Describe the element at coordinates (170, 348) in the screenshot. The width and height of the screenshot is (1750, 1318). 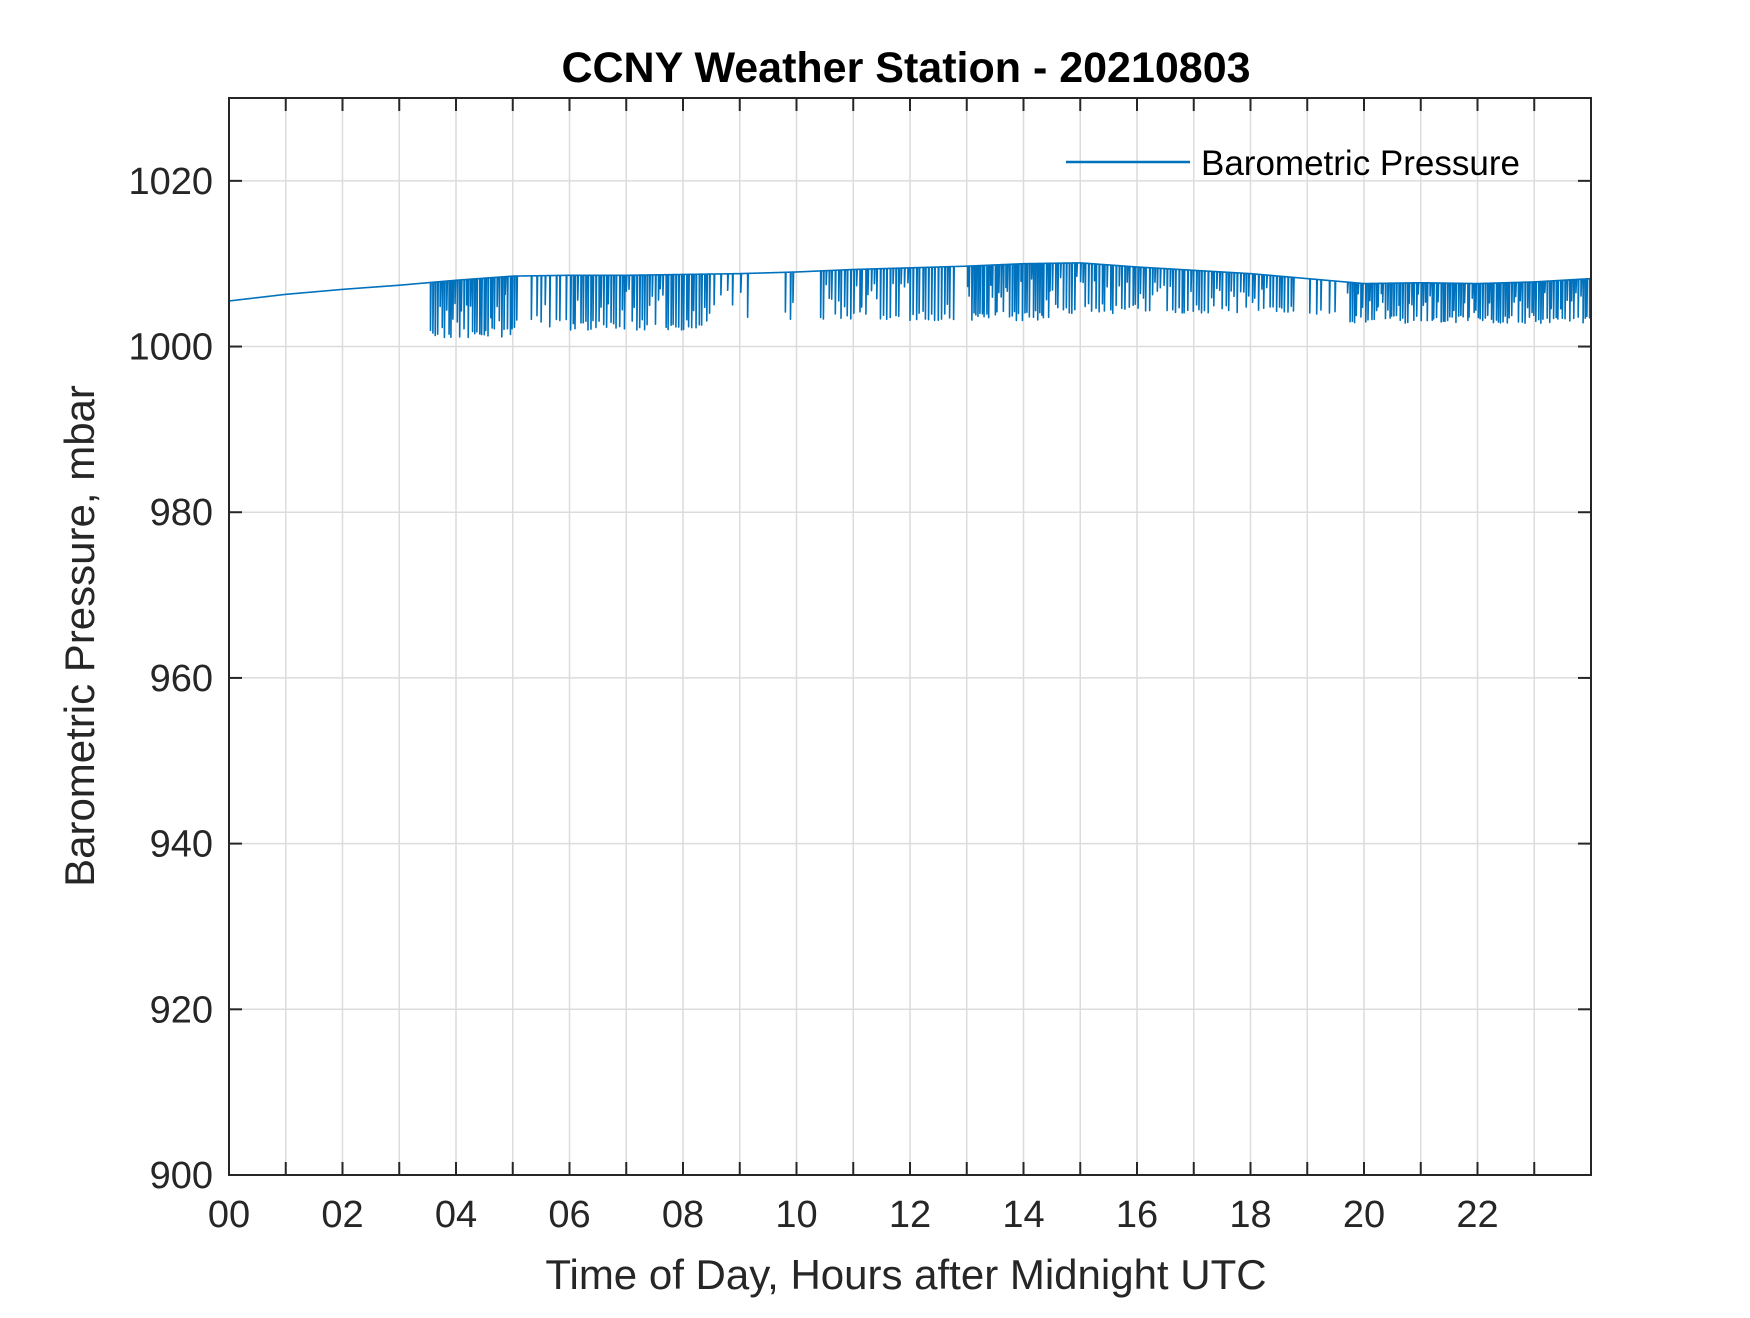
I see `y-tick-label: 1000` at that location.